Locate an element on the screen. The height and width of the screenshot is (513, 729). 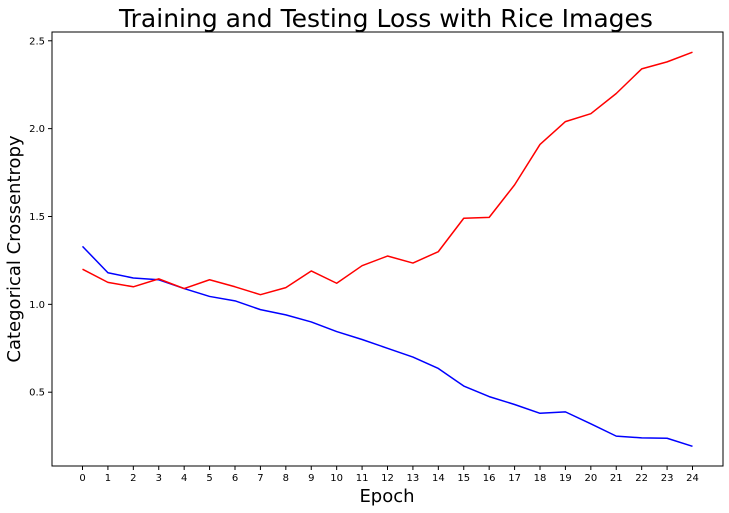
x-tick-label: 13 is located at coordinates (413, 478).